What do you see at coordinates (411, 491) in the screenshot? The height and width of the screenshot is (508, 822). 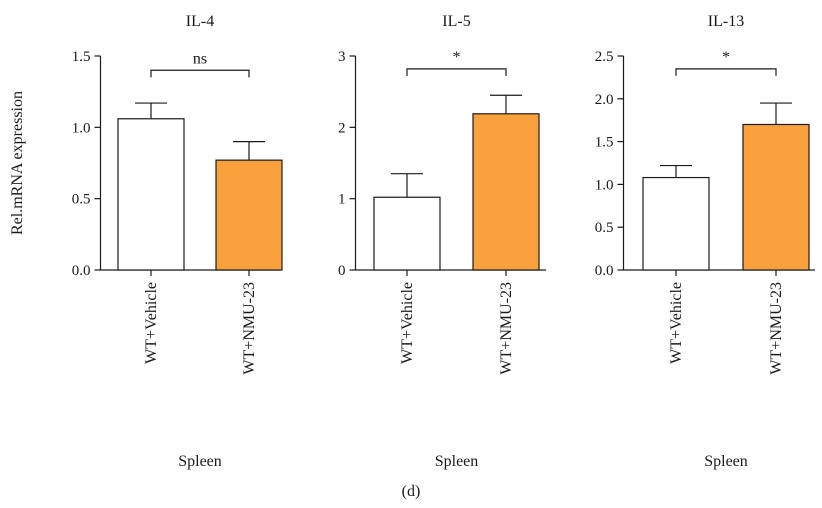 I see `figure-label: (d)` at bounding box center [411, 491].